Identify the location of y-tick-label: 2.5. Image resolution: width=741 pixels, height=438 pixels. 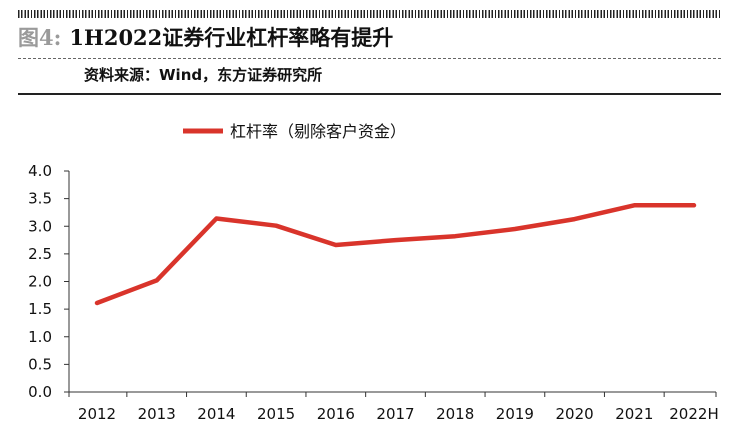
(40, 254).